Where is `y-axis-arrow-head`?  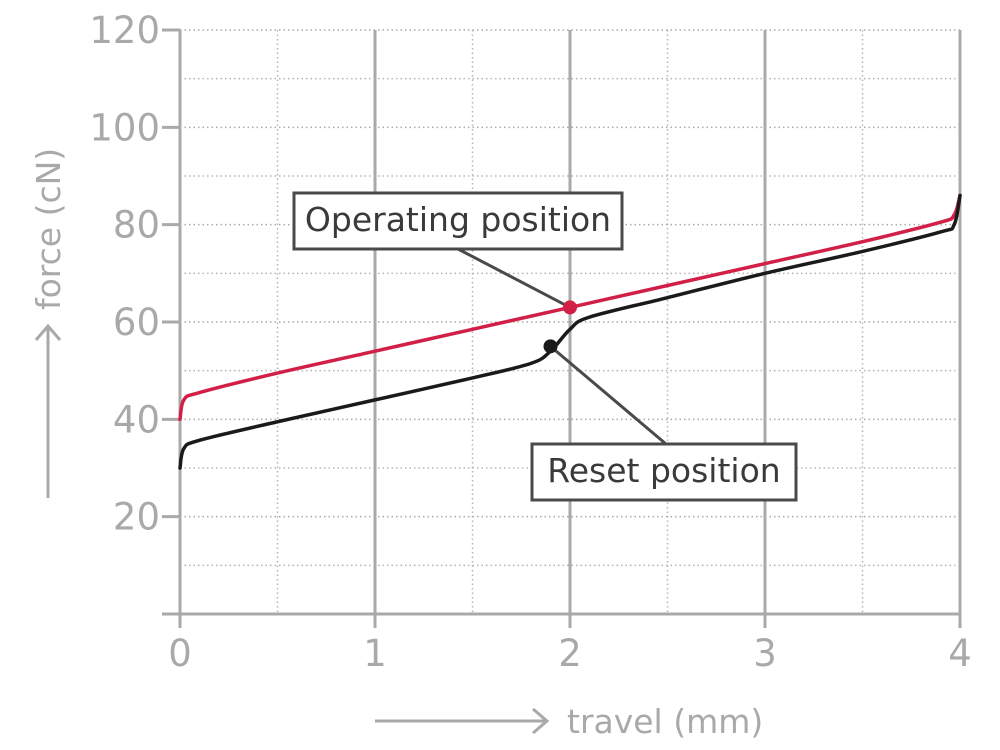
y-axis-arrow-head is located at coordinates (48, 332).